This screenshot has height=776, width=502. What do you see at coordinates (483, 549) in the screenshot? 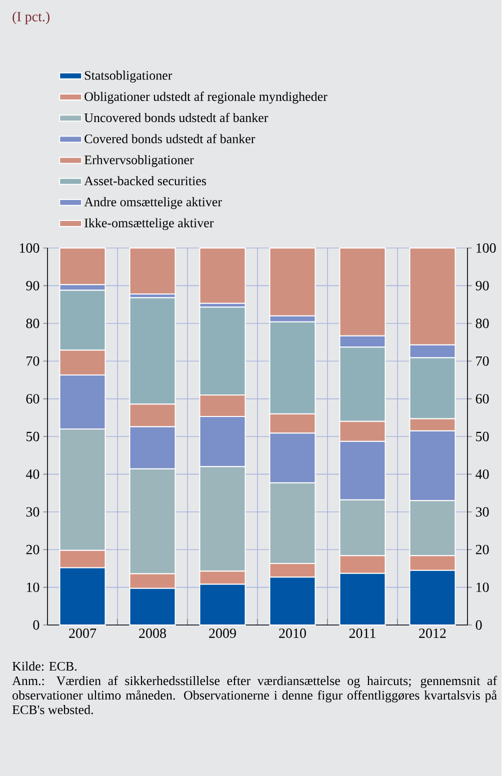
I see `y2-tick-label: 20` at bounding box center [483, 549].